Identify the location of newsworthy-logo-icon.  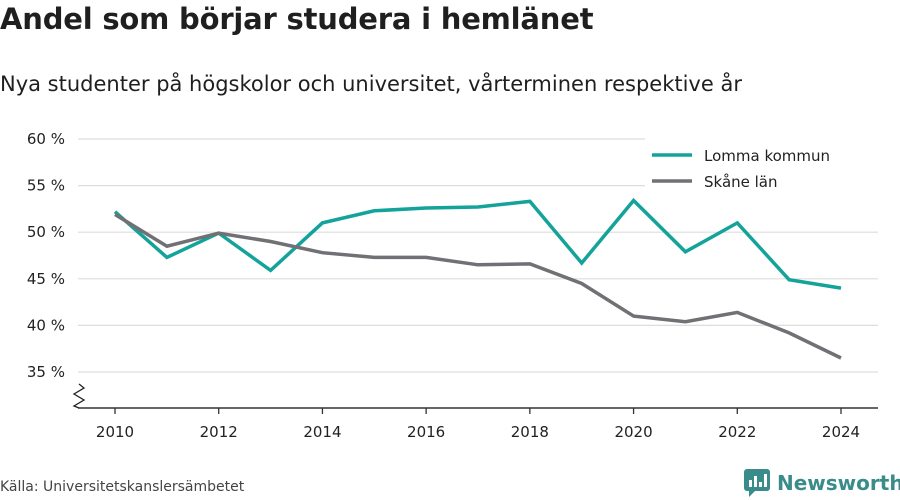
(757, 483).